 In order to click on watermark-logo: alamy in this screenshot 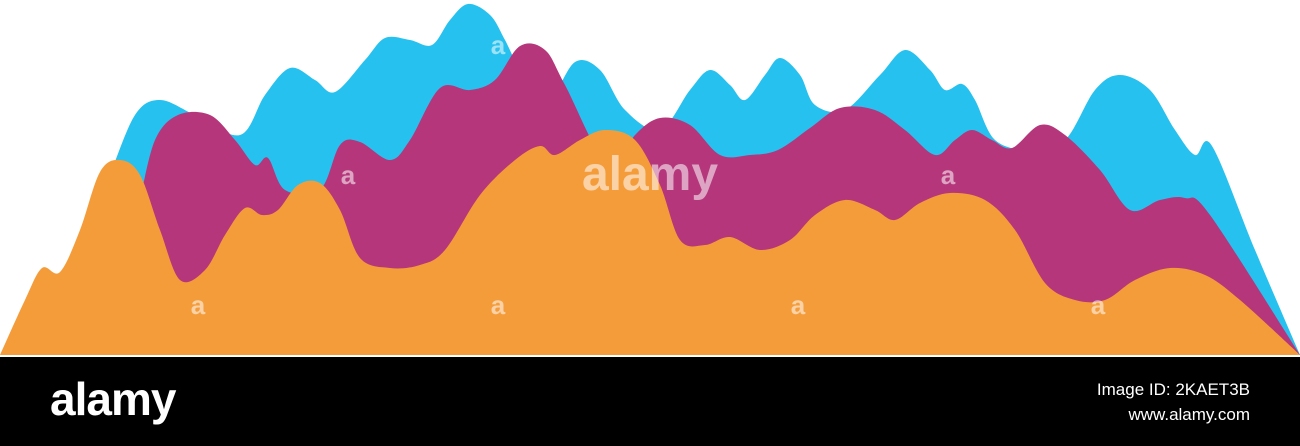, I will do `click(650, 174)`.